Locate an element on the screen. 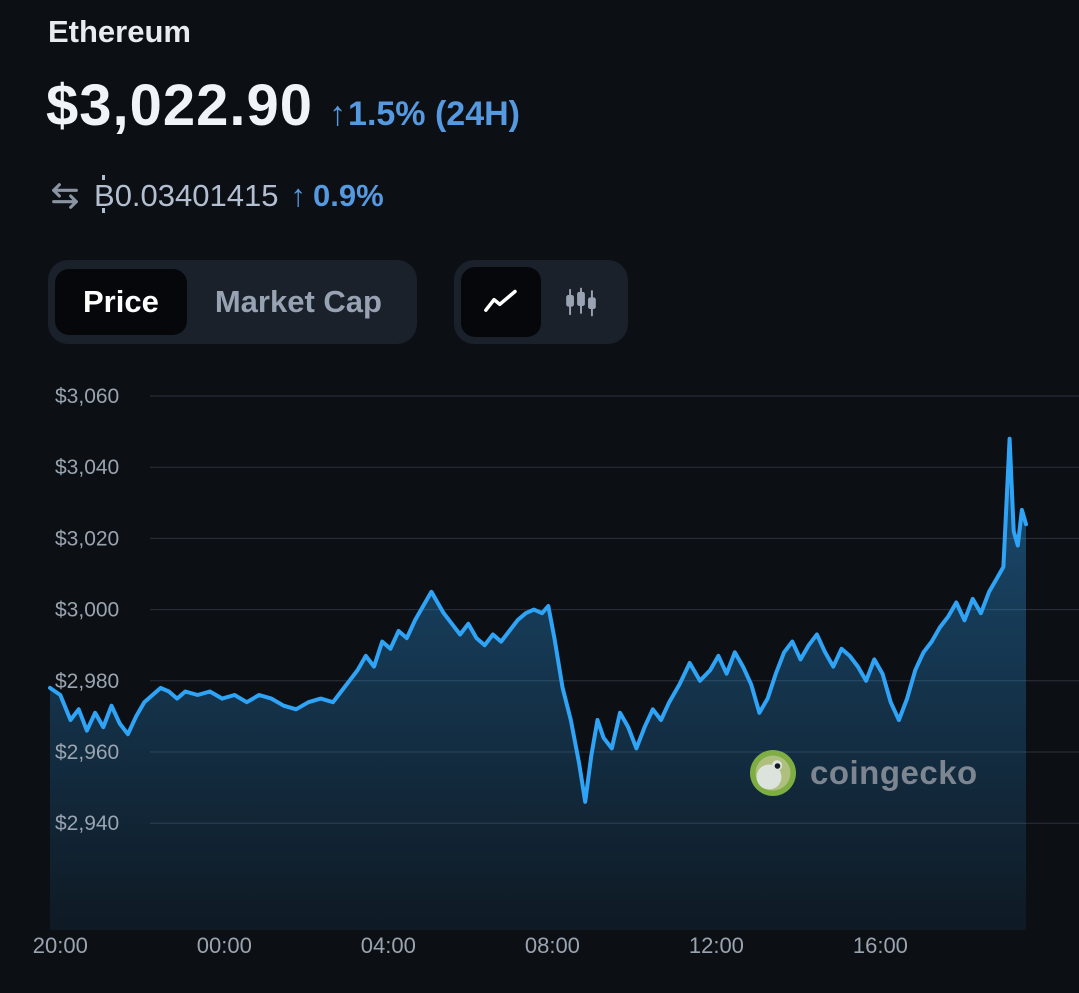 The height and width of the screenshot is (993, 1079). current-price: $3,022.90 is located at coordinates (180, 105).